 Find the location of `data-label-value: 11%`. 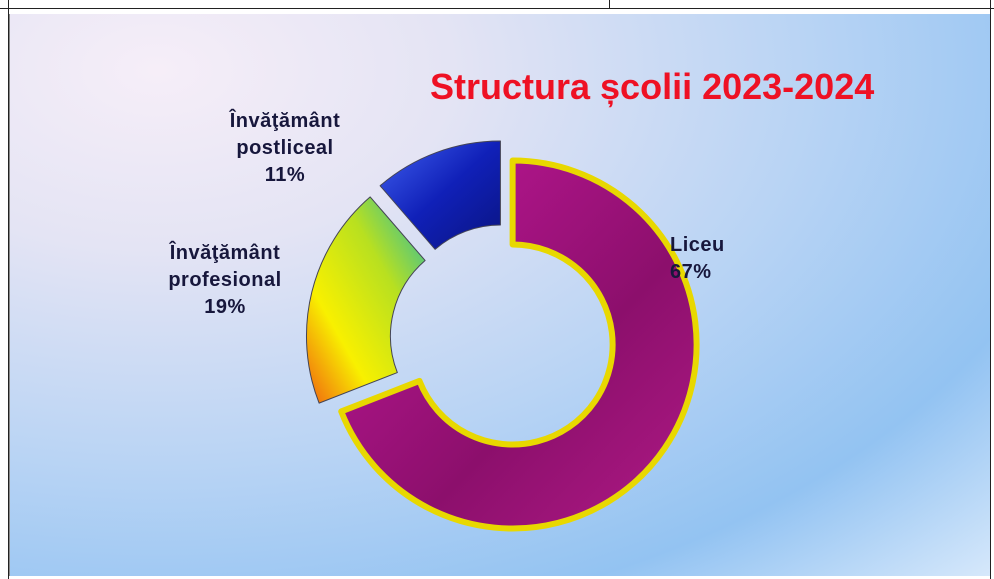

data-label-value: 11% is located at coordinates (285, 175).